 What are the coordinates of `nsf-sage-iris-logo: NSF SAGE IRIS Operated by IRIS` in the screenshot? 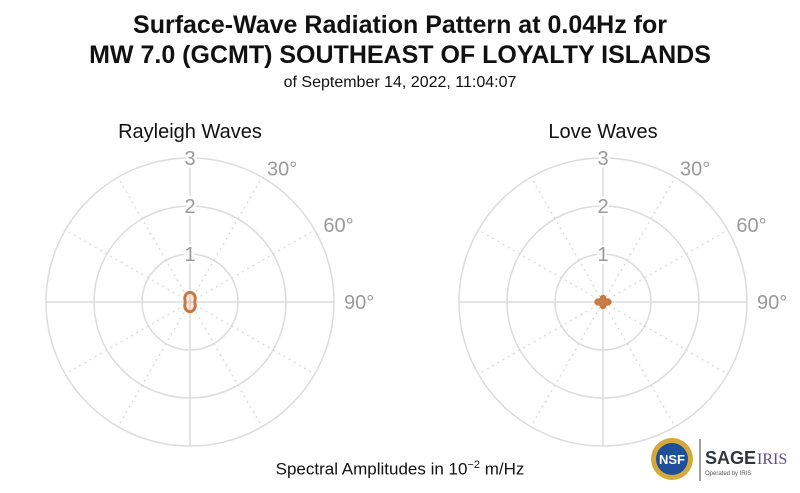 It's located at (719, 459).